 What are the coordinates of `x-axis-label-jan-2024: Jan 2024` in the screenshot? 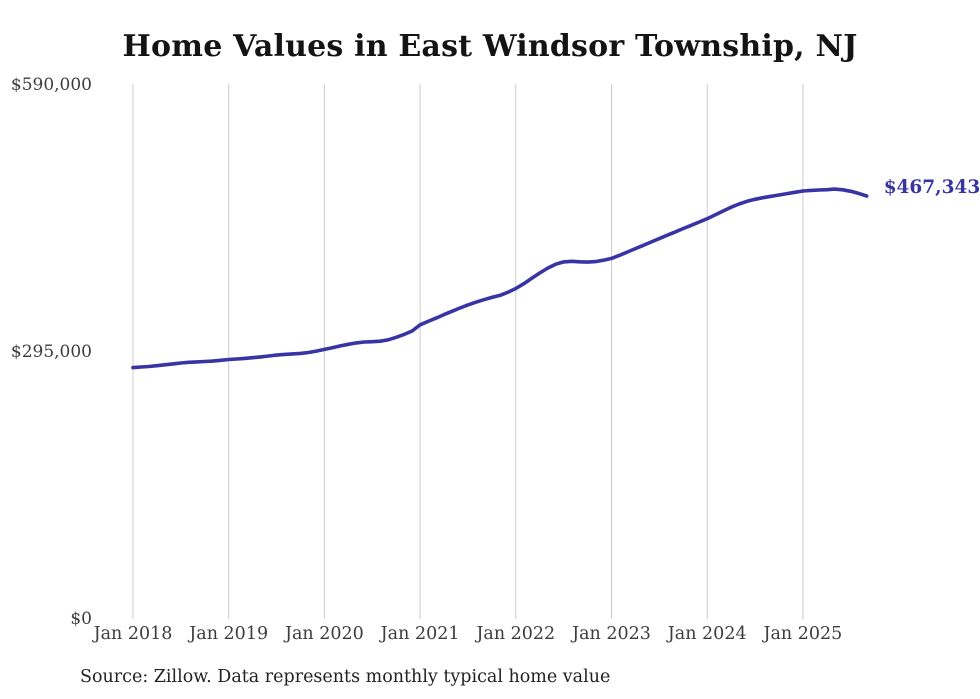 It's located at (707, 634).